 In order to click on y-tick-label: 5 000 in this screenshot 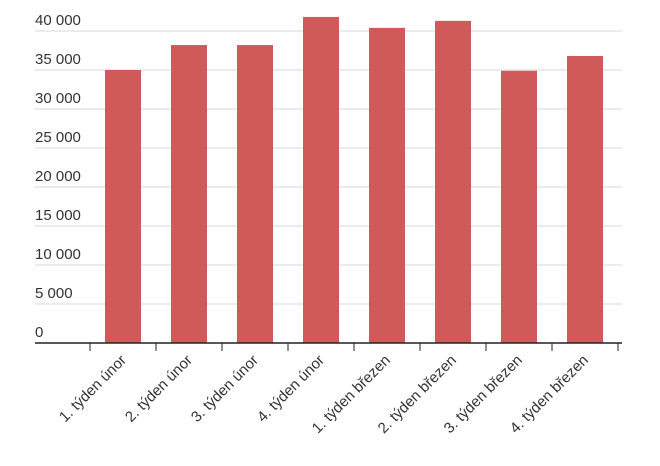, I will do `click(54, 293)`.